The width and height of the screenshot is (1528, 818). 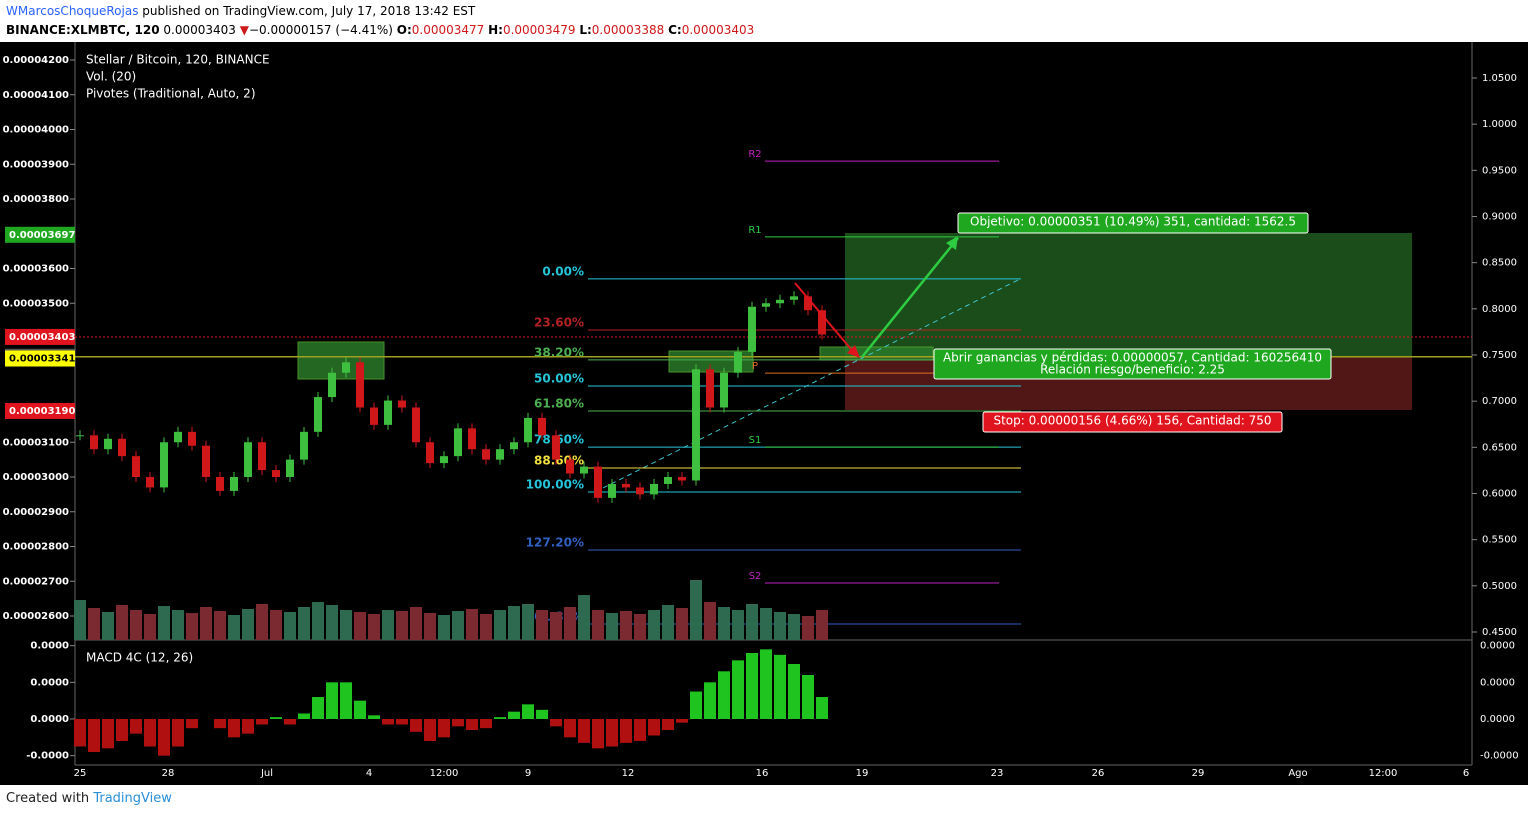 I want to click on brand: TradingView, so click(x=132, y=798).